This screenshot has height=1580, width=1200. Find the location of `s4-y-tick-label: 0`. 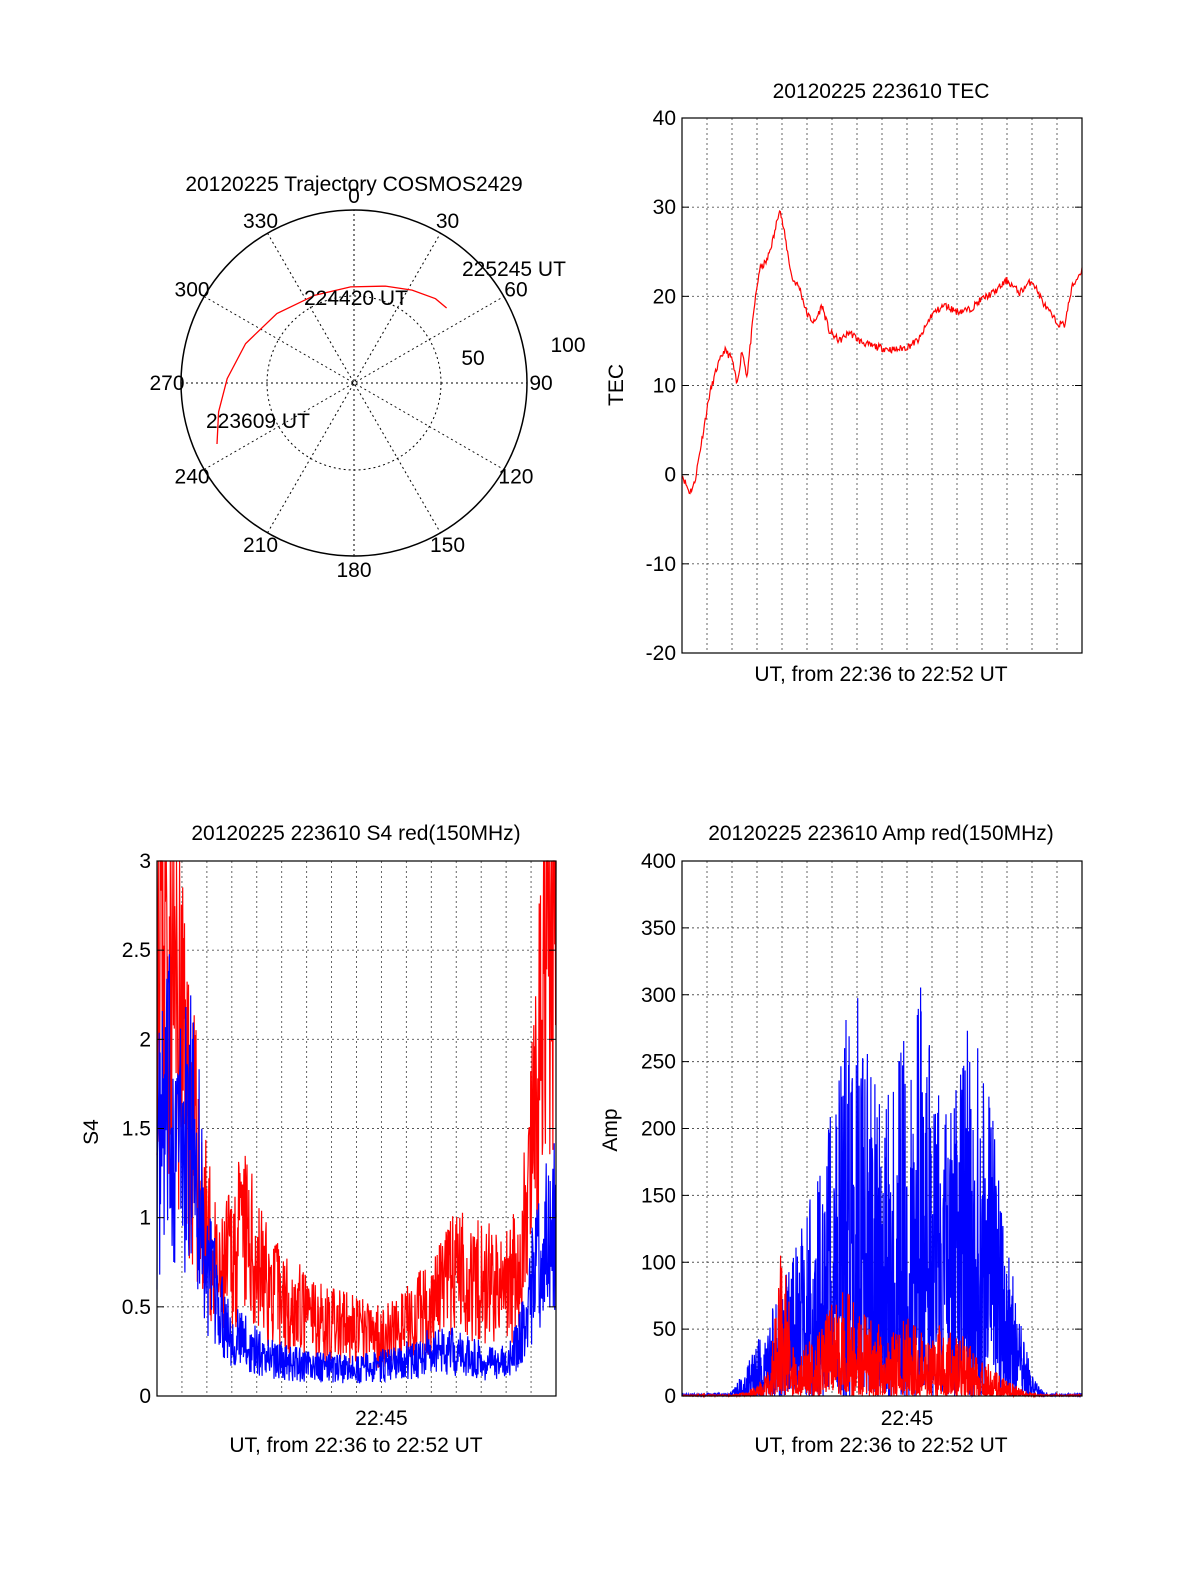

s4-y-tick-label: 0 is located at coordinates (145, 1396).